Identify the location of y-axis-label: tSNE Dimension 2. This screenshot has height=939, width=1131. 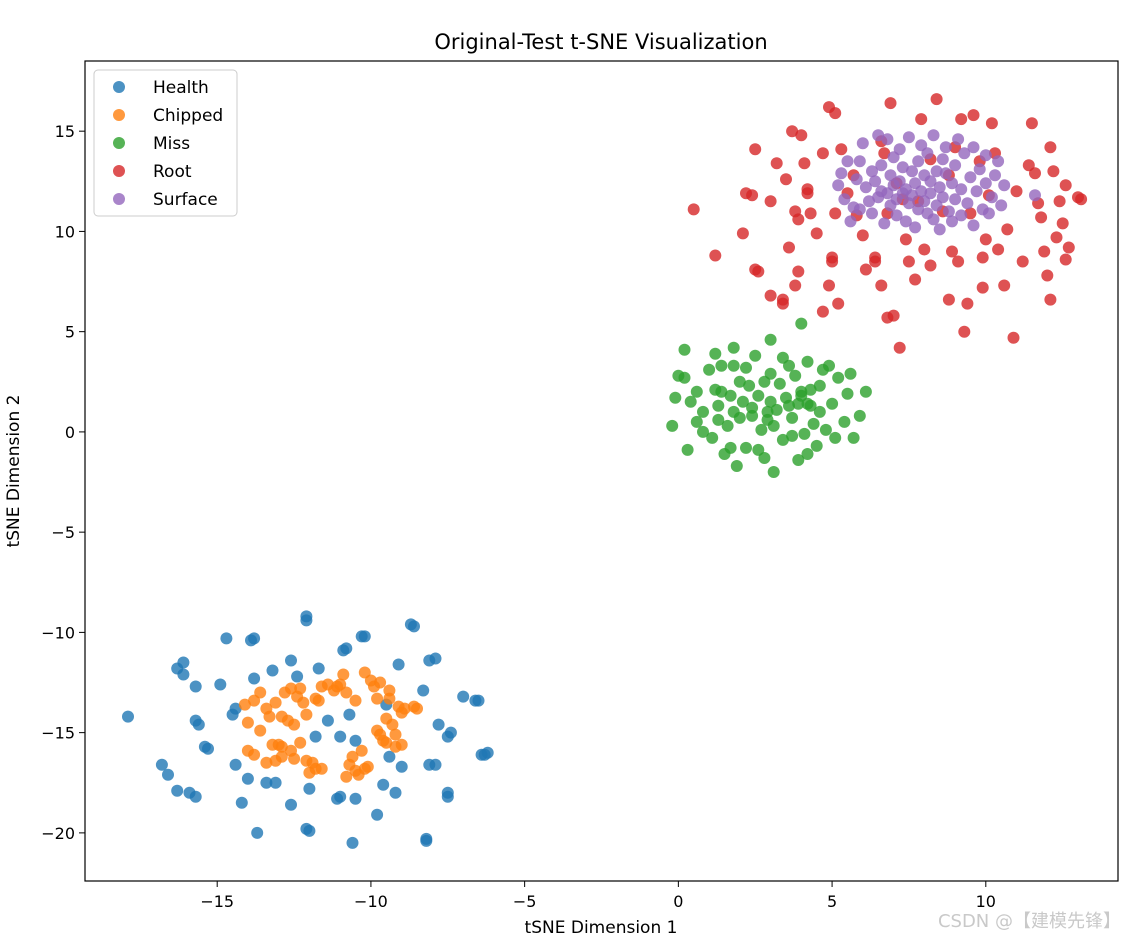
(14, 471).